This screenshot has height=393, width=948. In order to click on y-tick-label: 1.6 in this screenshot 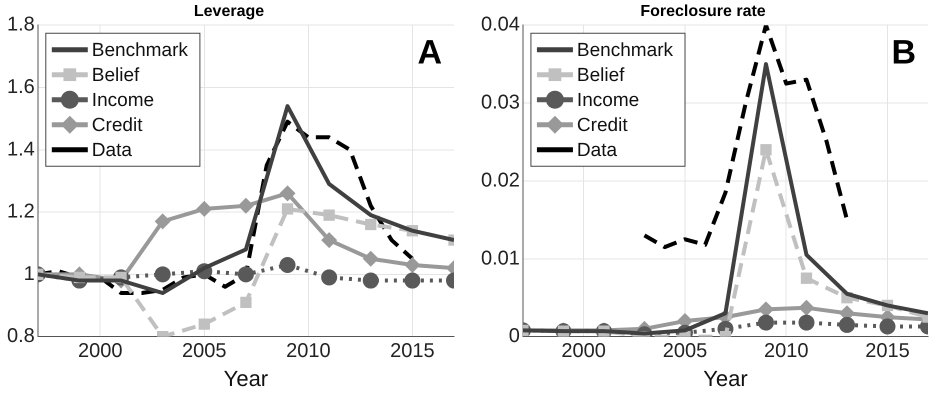, I will do `click(20, 87)`.